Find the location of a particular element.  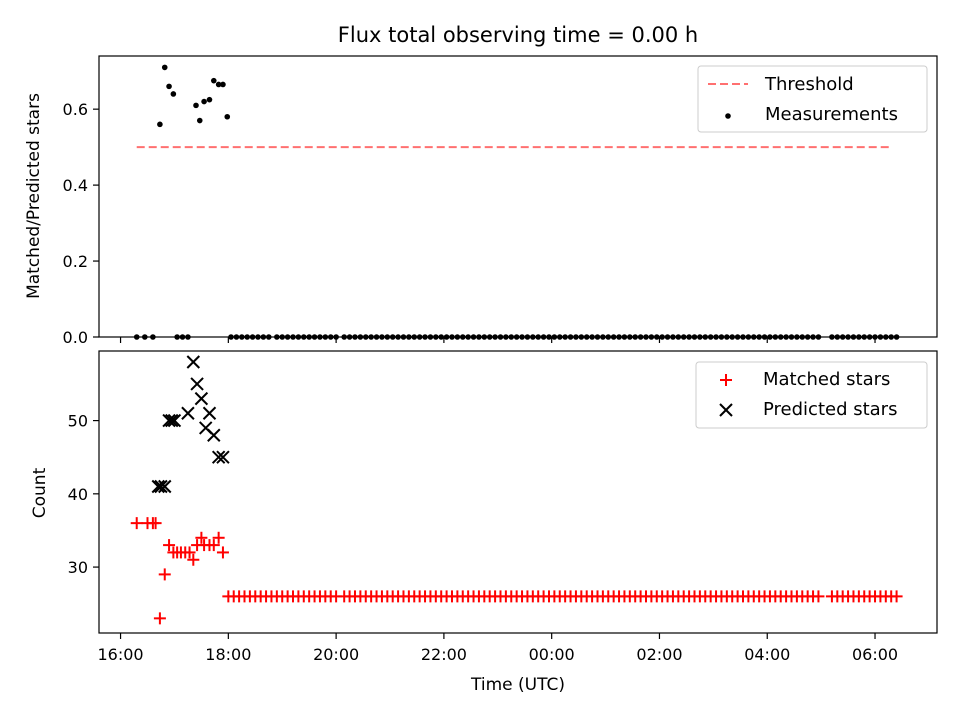

top-y-axis-label: Matched/Predicted stars is located at coordinates (34, 196).